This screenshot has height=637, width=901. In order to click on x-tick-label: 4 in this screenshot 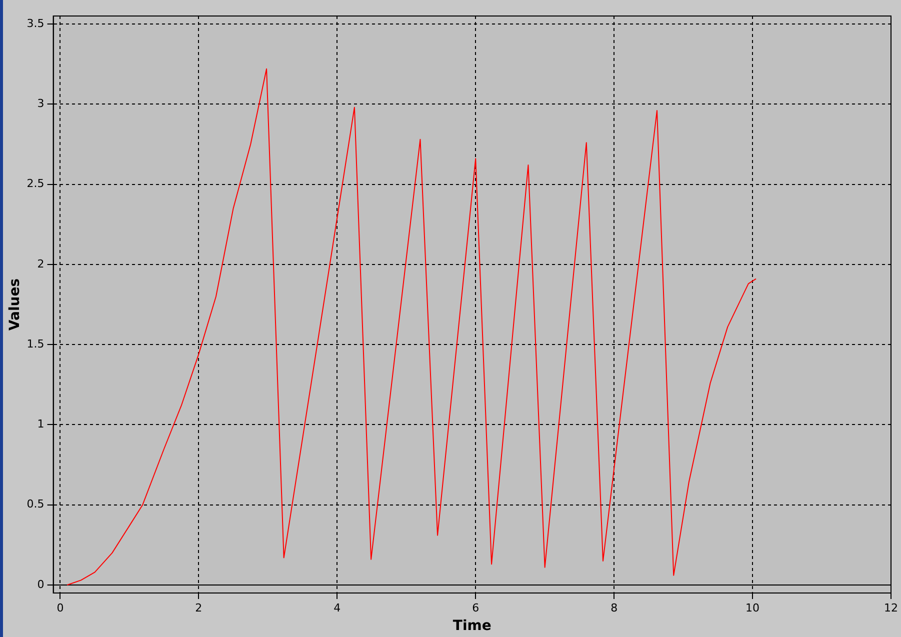, I will do `click(337, 607)`.